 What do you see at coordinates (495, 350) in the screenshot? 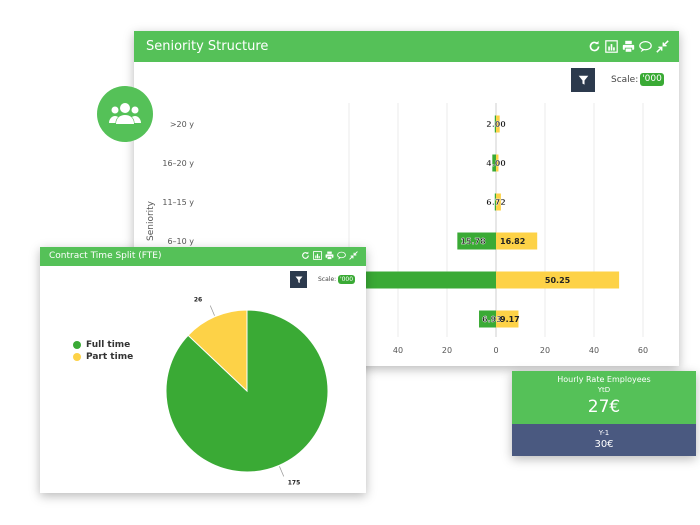
I see `x-tick-label: 0` at bounding box center [495, 350].